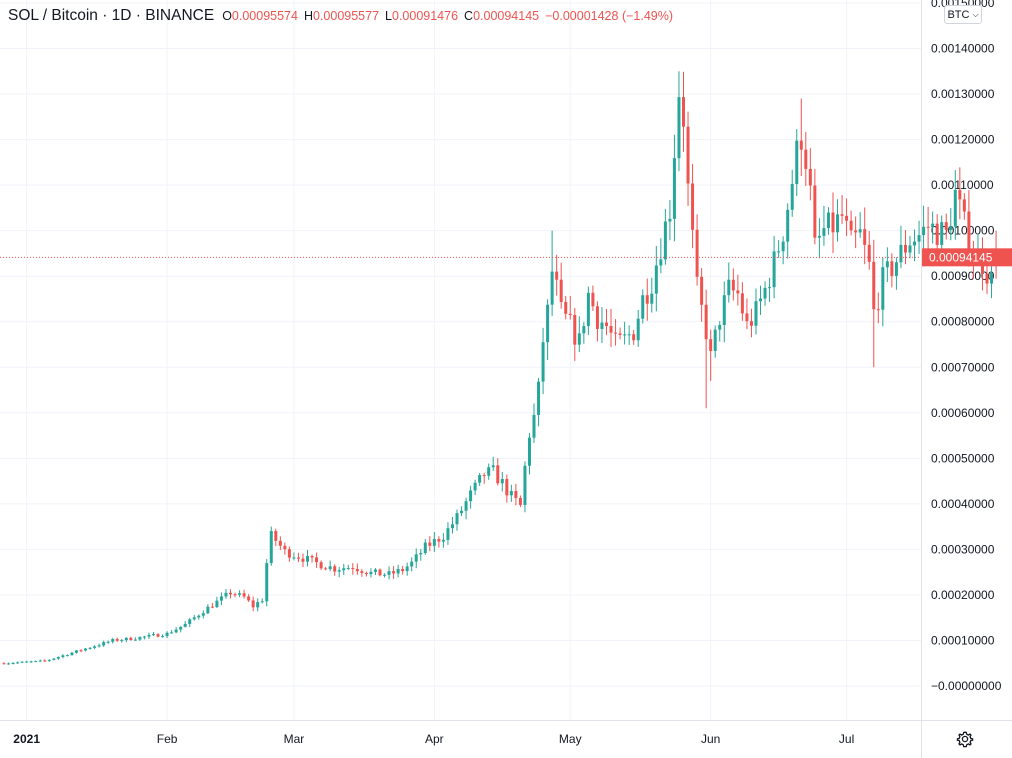  Describe the element at coordinates (963, 595) in the screenshot. I see `price-tick-label: 0.00020000` at that location.